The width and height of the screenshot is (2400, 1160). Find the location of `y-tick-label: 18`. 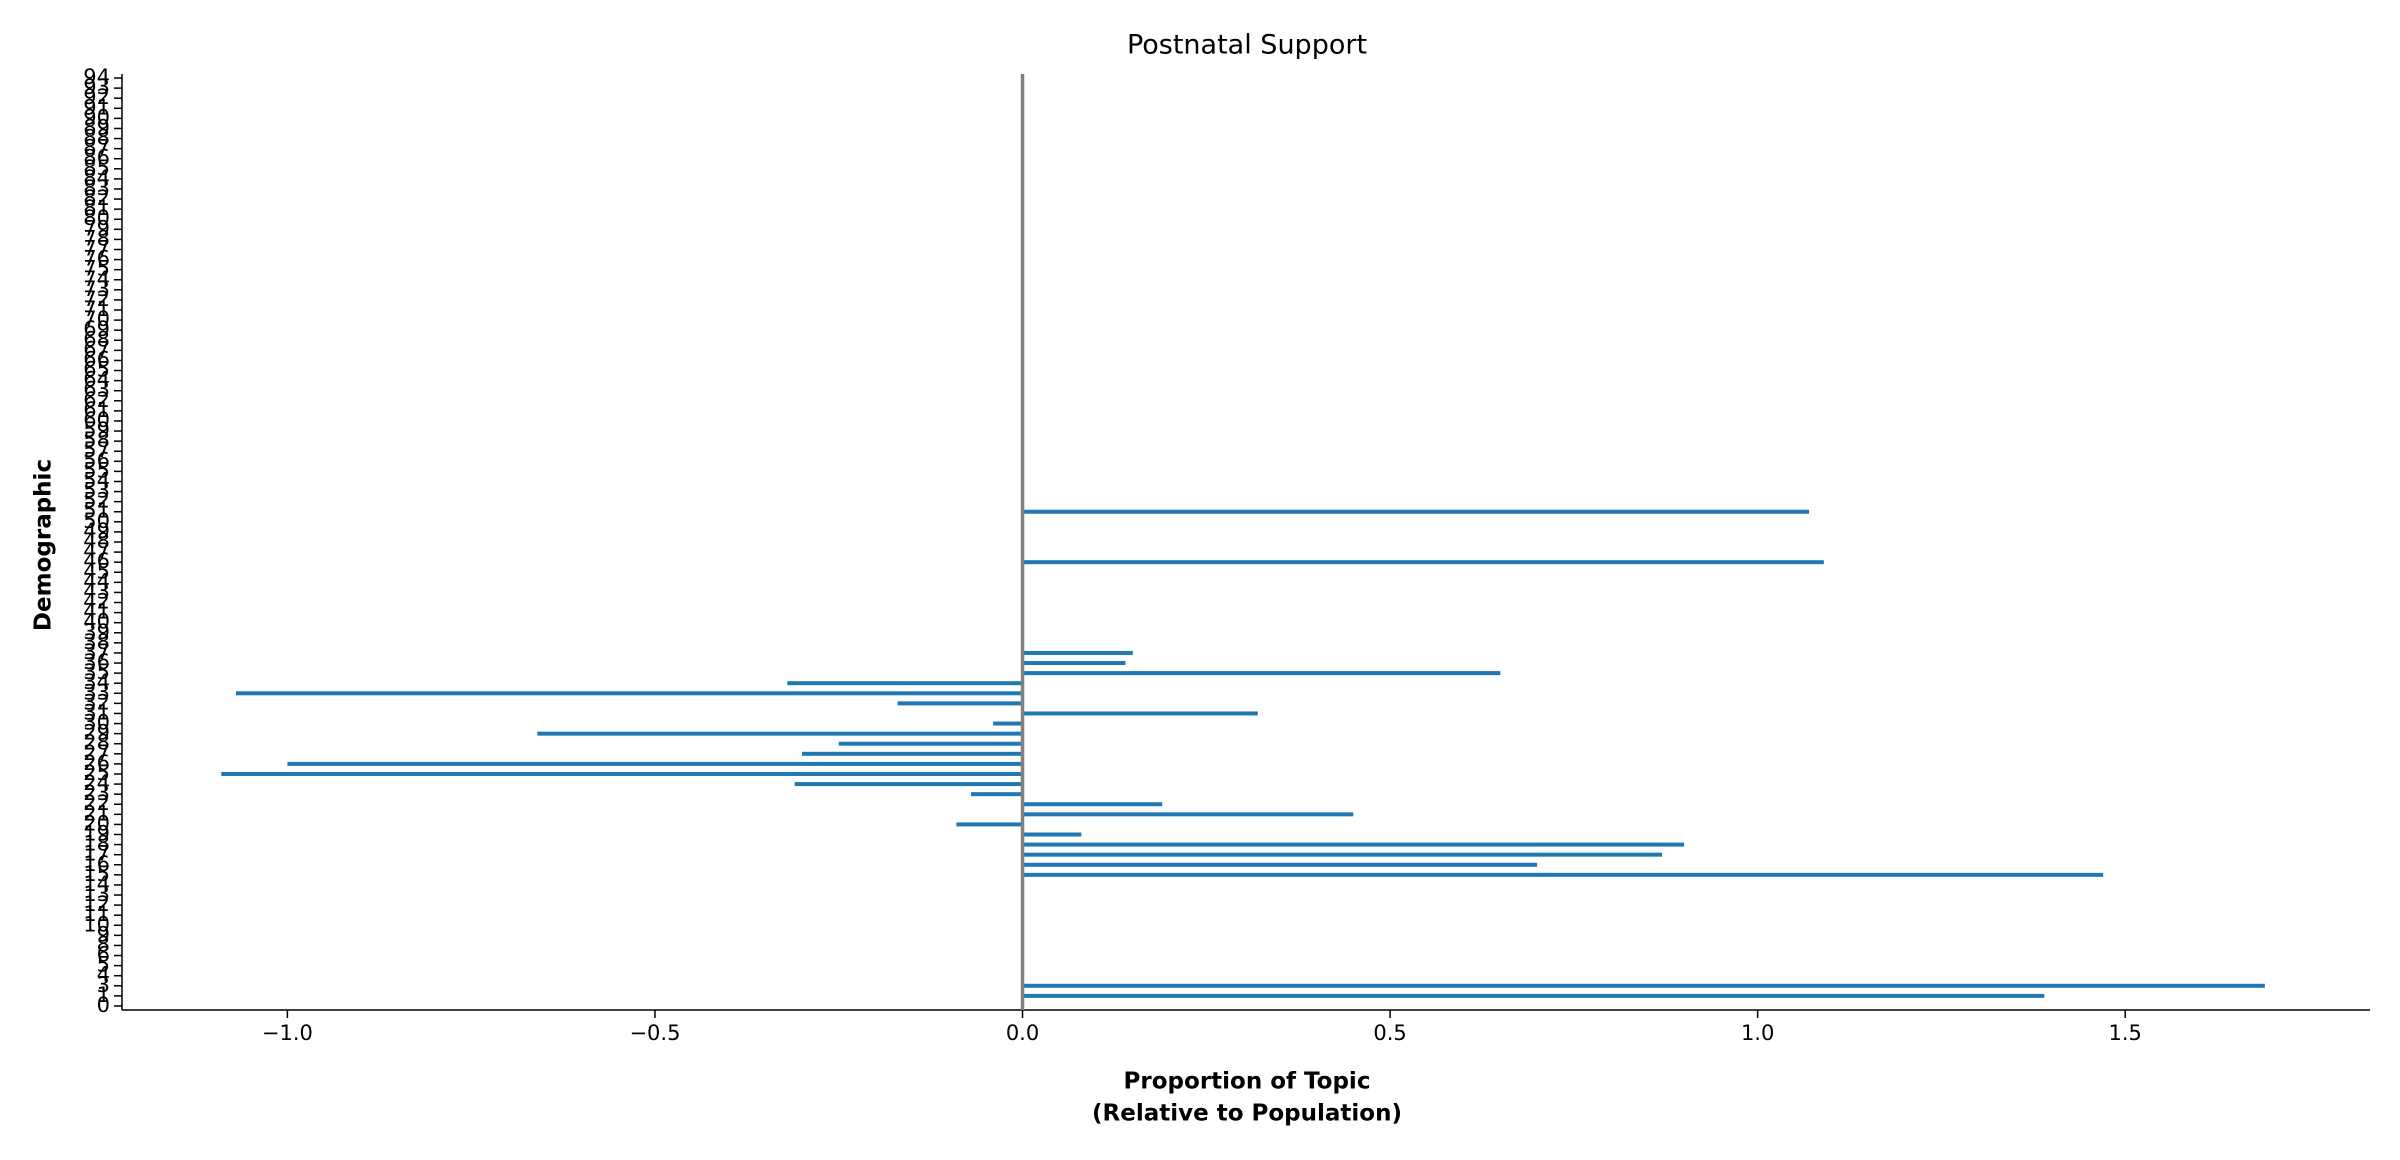

y-tick-label: 18 is located at coordinates (96, 844).